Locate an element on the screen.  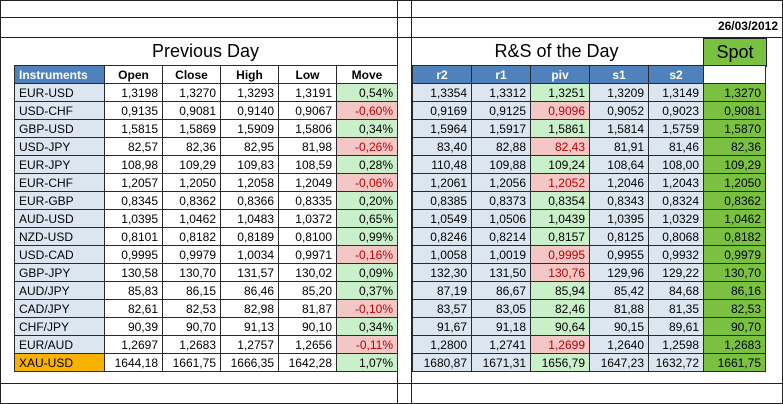
column-header: s1 is located at coordinates (619, 74).